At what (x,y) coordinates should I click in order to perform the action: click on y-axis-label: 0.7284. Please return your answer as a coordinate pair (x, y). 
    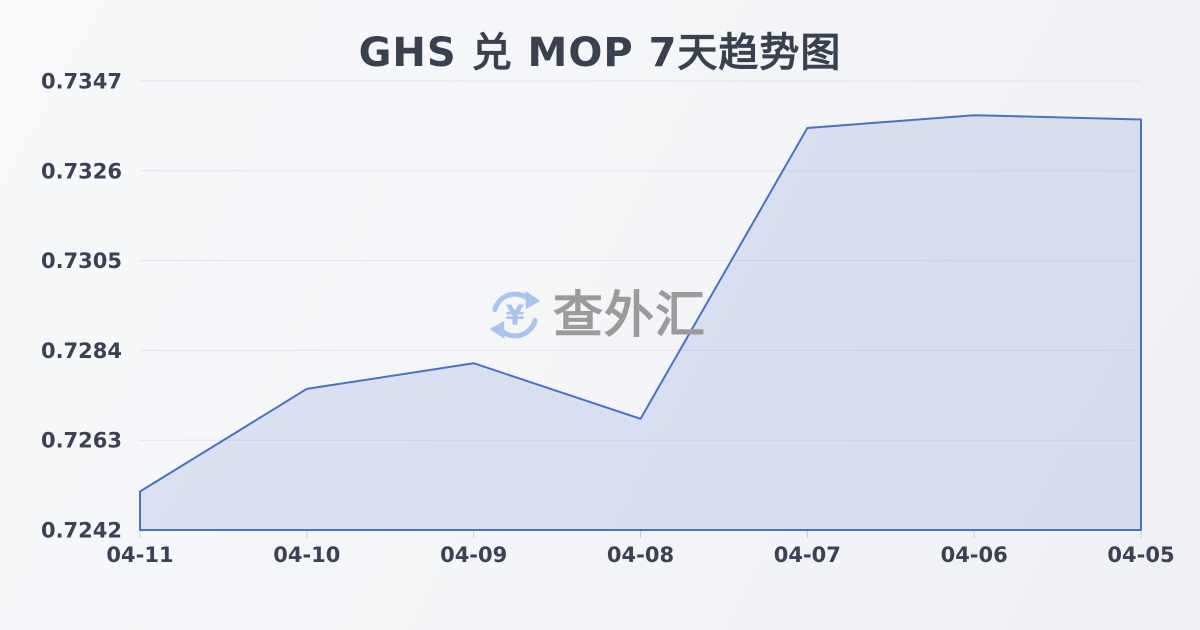
    Looking at the image, I should click on (81, 351).